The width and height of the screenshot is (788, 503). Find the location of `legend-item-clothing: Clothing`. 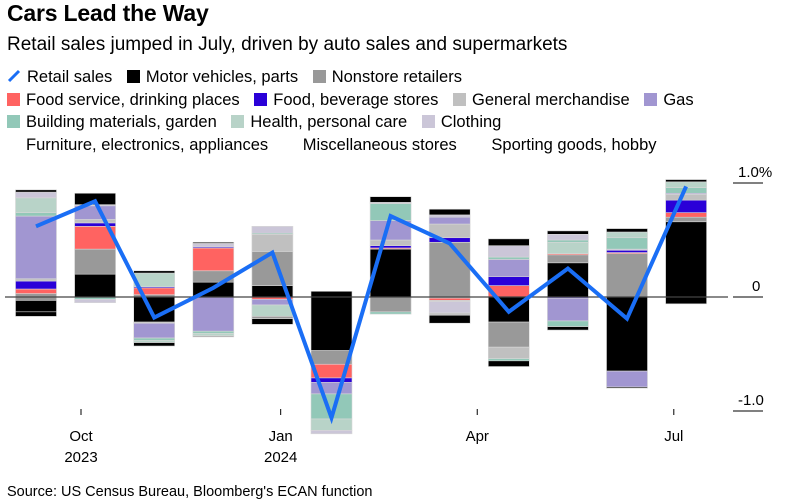

legend-item-clothing: Clothing is located at coordinates (461, 122).